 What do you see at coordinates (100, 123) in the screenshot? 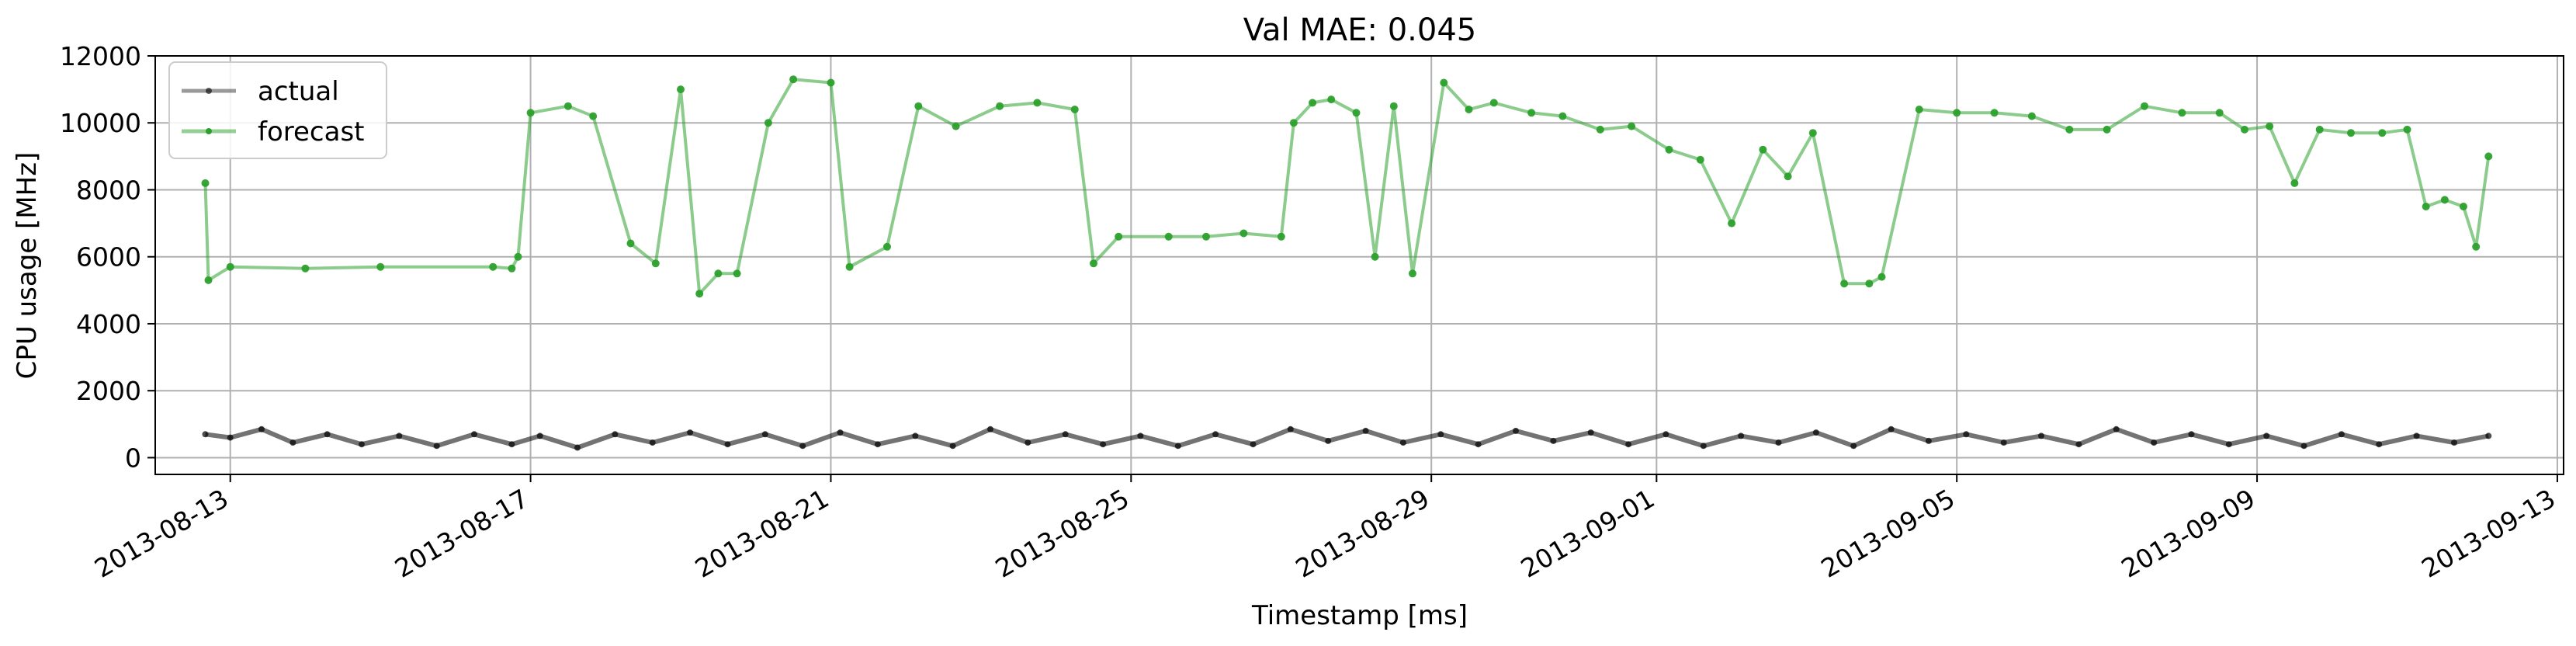
I see `y-tick-label: 10000` at bounding box center [100, 123].